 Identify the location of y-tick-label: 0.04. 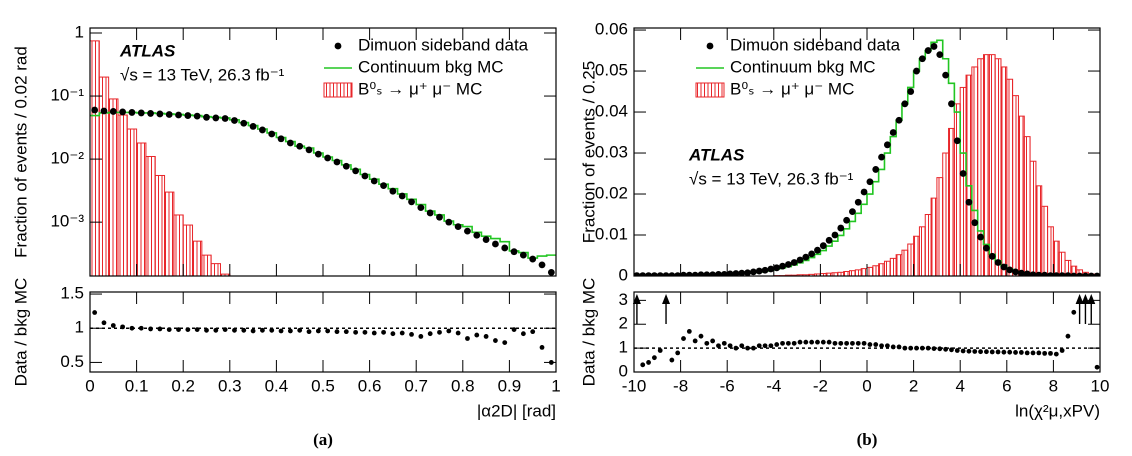
(611, 111).